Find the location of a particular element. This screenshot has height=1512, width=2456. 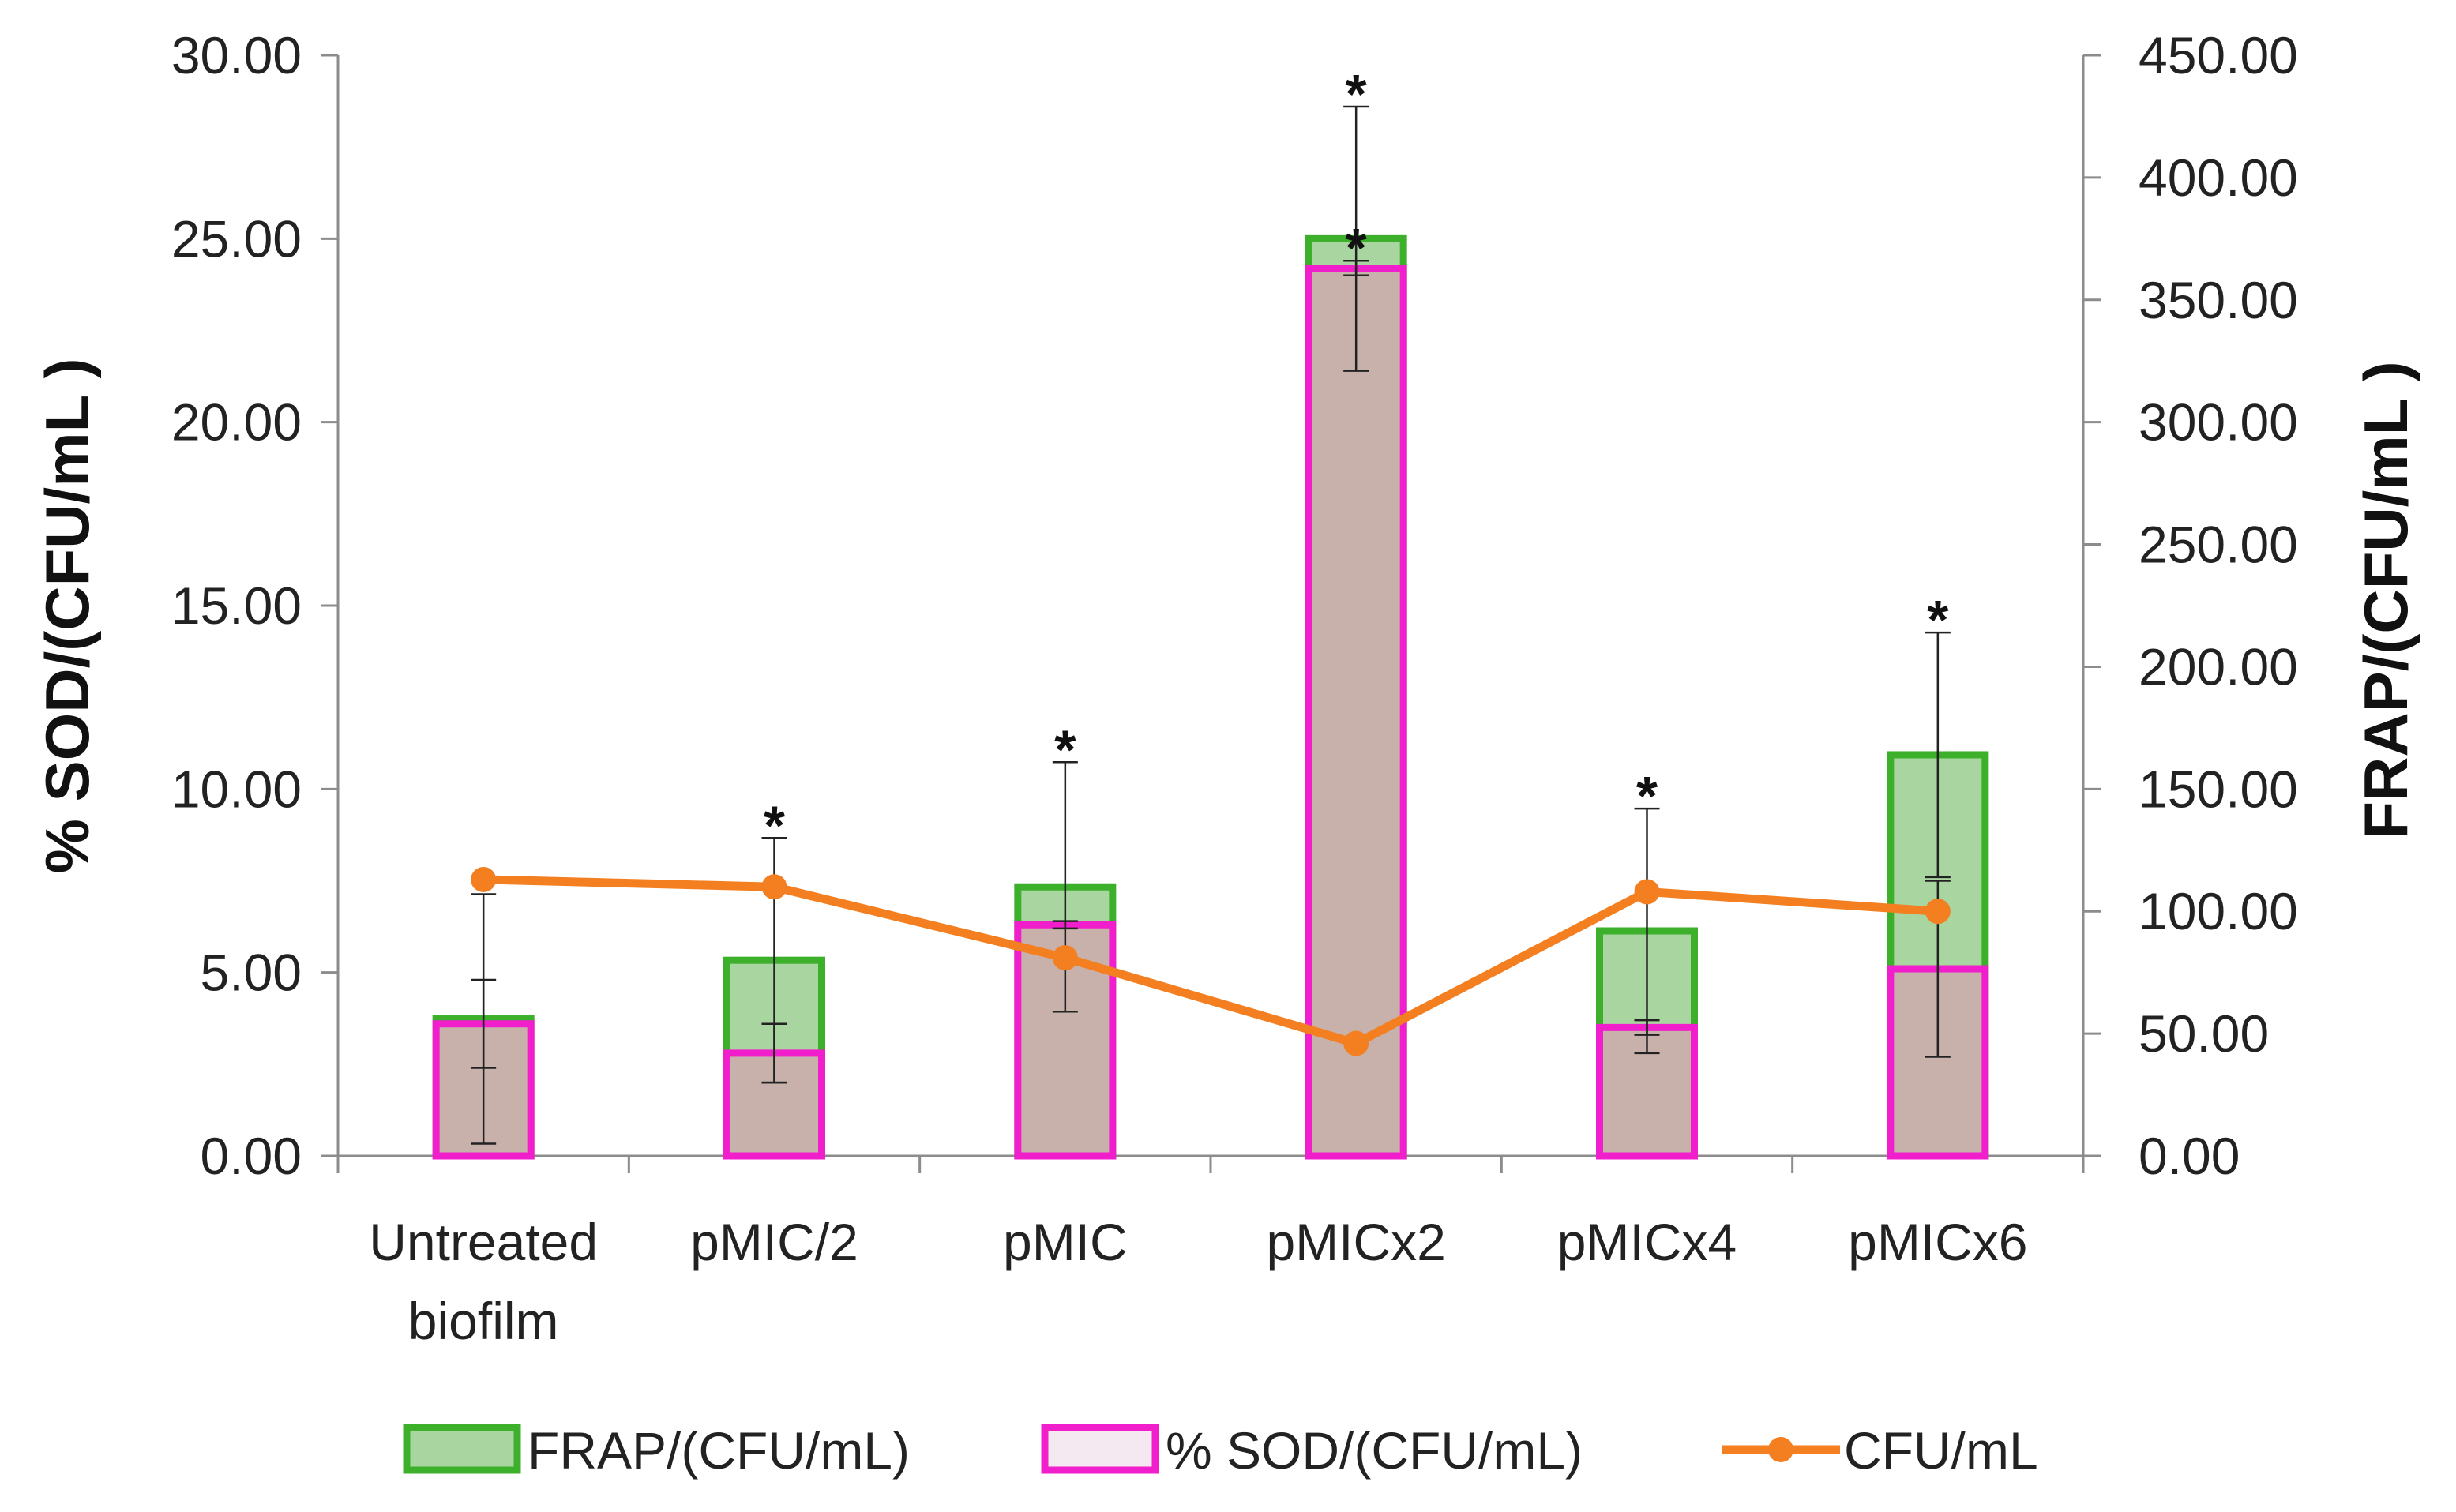

left-tick-label: 0.00 is located at coordinates (251, 1156).